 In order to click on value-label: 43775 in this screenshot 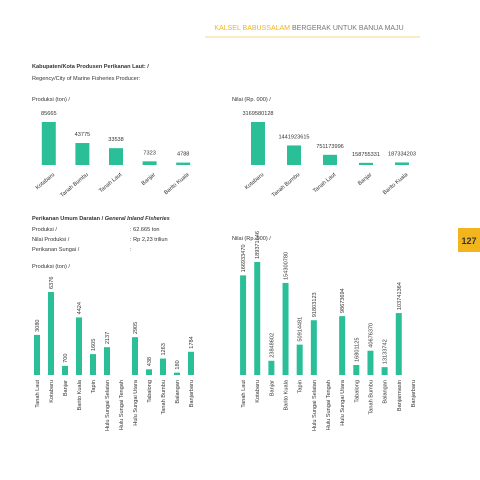, I will do `click(83, 135)`.